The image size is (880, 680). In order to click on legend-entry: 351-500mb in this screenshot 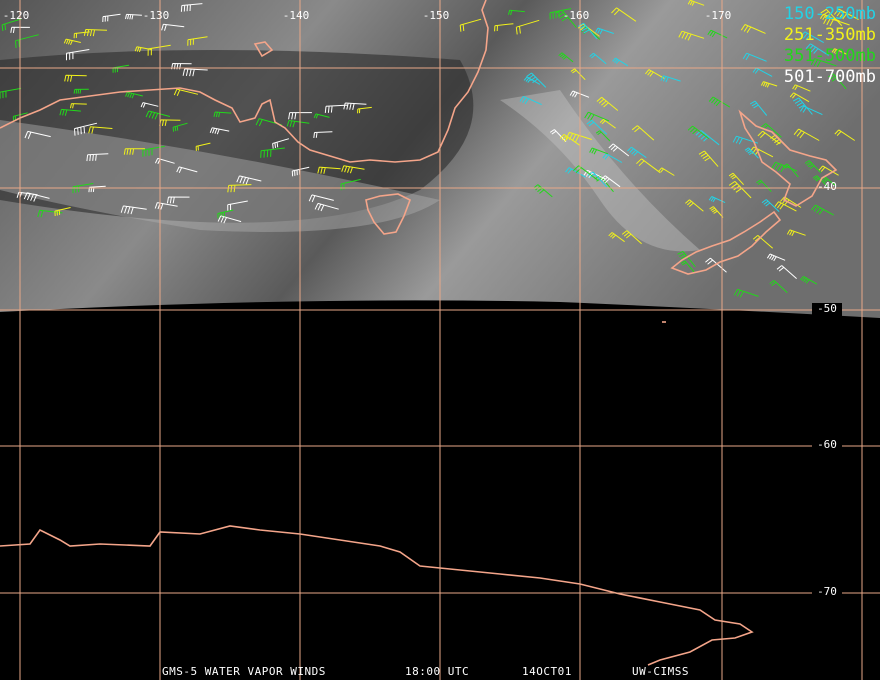, I will do `click(830, 56)`.